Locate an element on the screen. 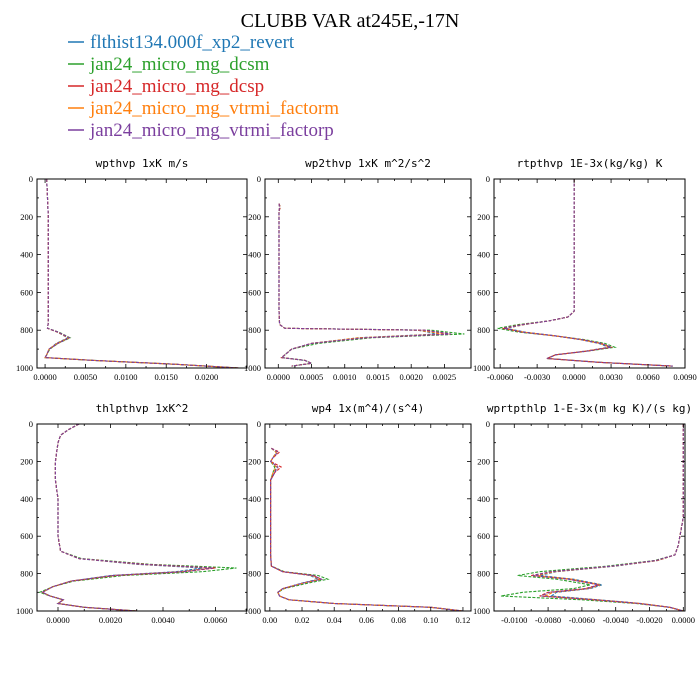 The height and width of the screenshot is (700, 700). legend-entry: jan24_micro_mg_vtrmi_factorm is located at coordinates (203, 108).